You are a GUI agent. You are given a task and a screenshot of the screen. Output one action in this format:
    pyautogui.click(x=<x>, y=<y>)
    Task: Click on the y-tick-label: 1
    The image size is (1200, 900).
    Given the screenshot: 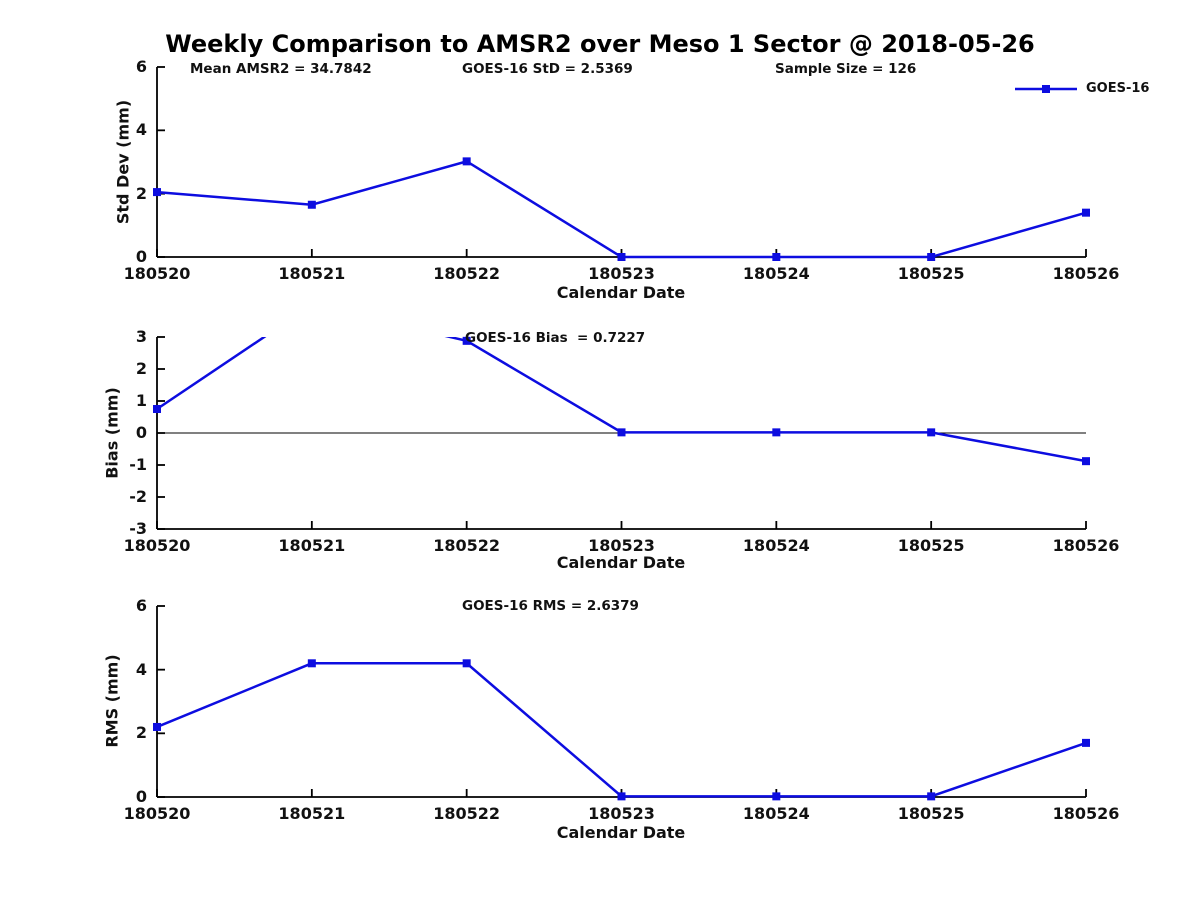 What is the action you would take?
    pyautogui.click(x=141, y=400)
    